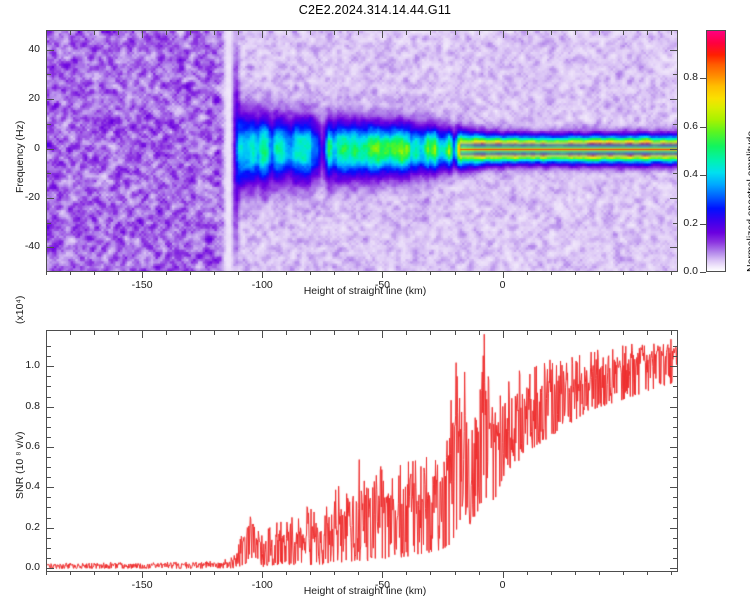  What do you see at coordinates (32, 446) in the screenshot?
I see `snr-yticklabel: 0.6` at bounding box center [32, 446].